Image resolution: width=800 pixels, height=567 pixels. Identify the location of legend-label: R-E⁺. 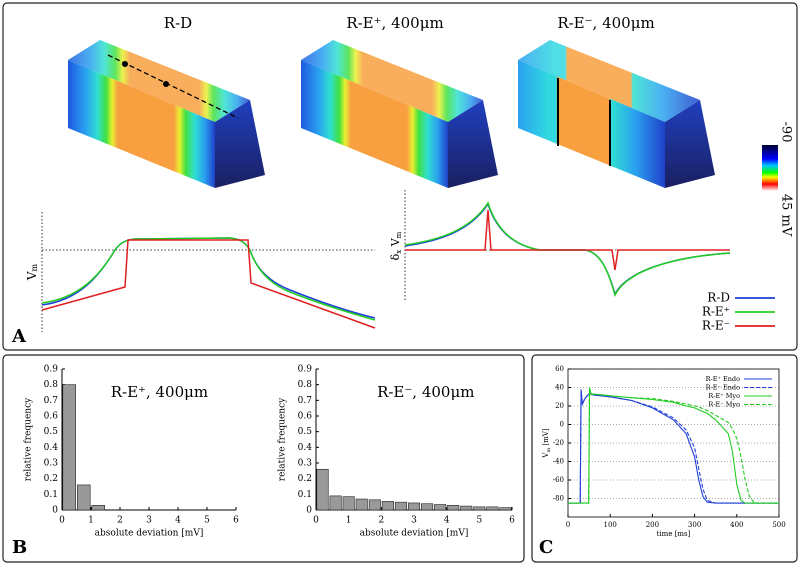
(716, 312).